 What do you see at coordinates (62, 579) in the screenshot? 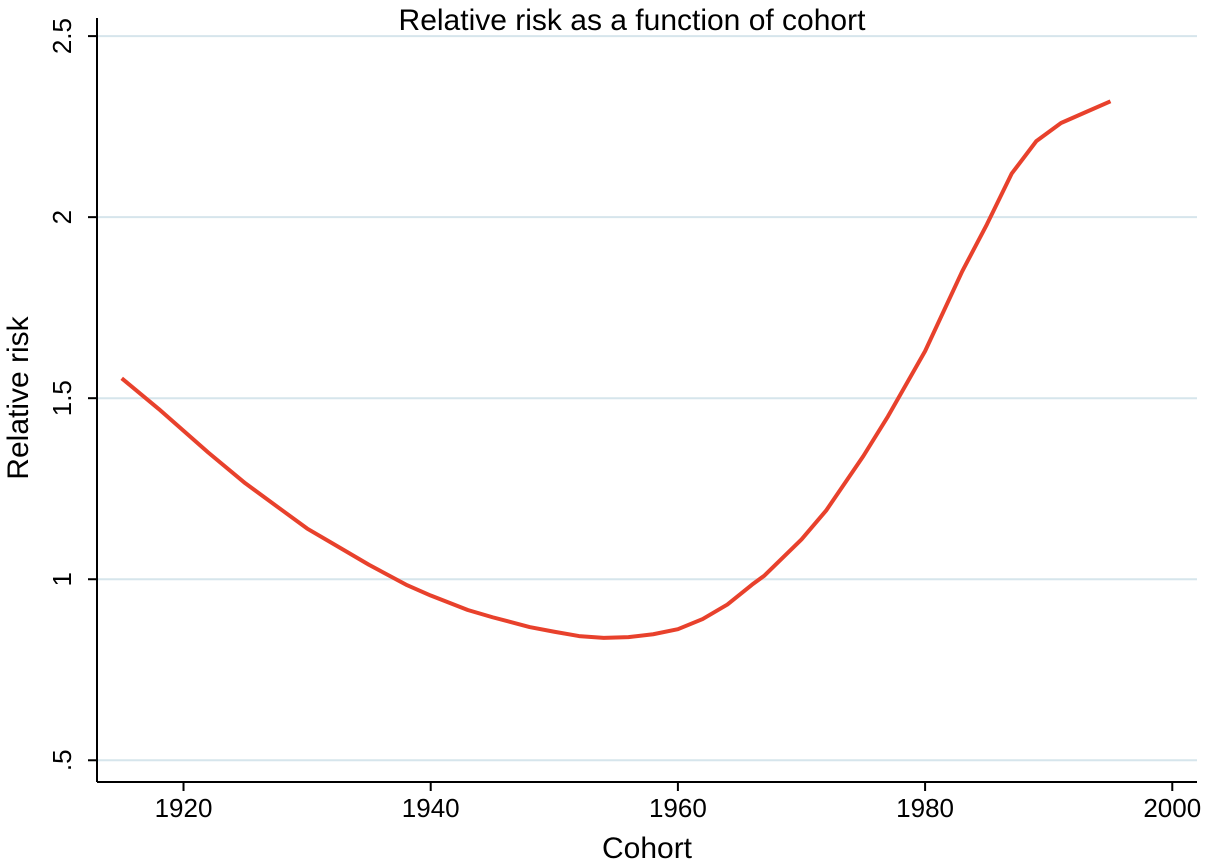
I see `y-tick-label: 1` at bounding box center [62, 579].